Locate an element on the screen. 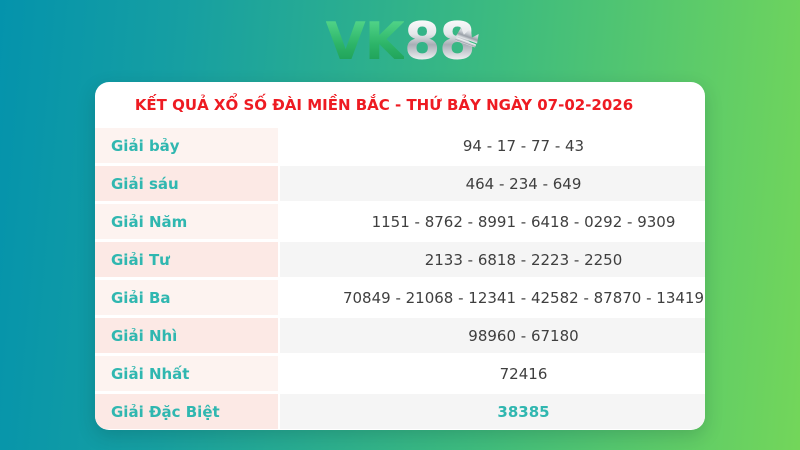 This screenshot has height=450, width=800. vk88-logo: VK 88 is located at coordinates (402, 42).